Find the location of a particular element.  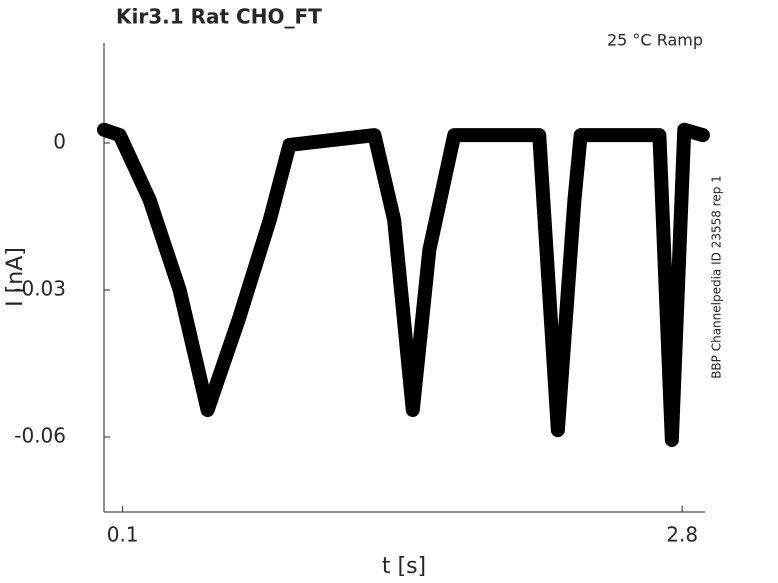

side-note: BBP Channelpedia ID 23558 rep 1 is located at coordinates (717, 277).